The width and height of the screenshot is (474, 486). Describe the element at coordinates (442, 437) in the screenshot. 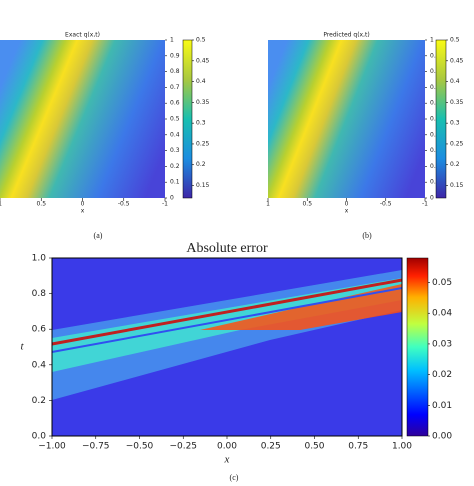

I see `colorbar-tick-label: 0.00` at that location.